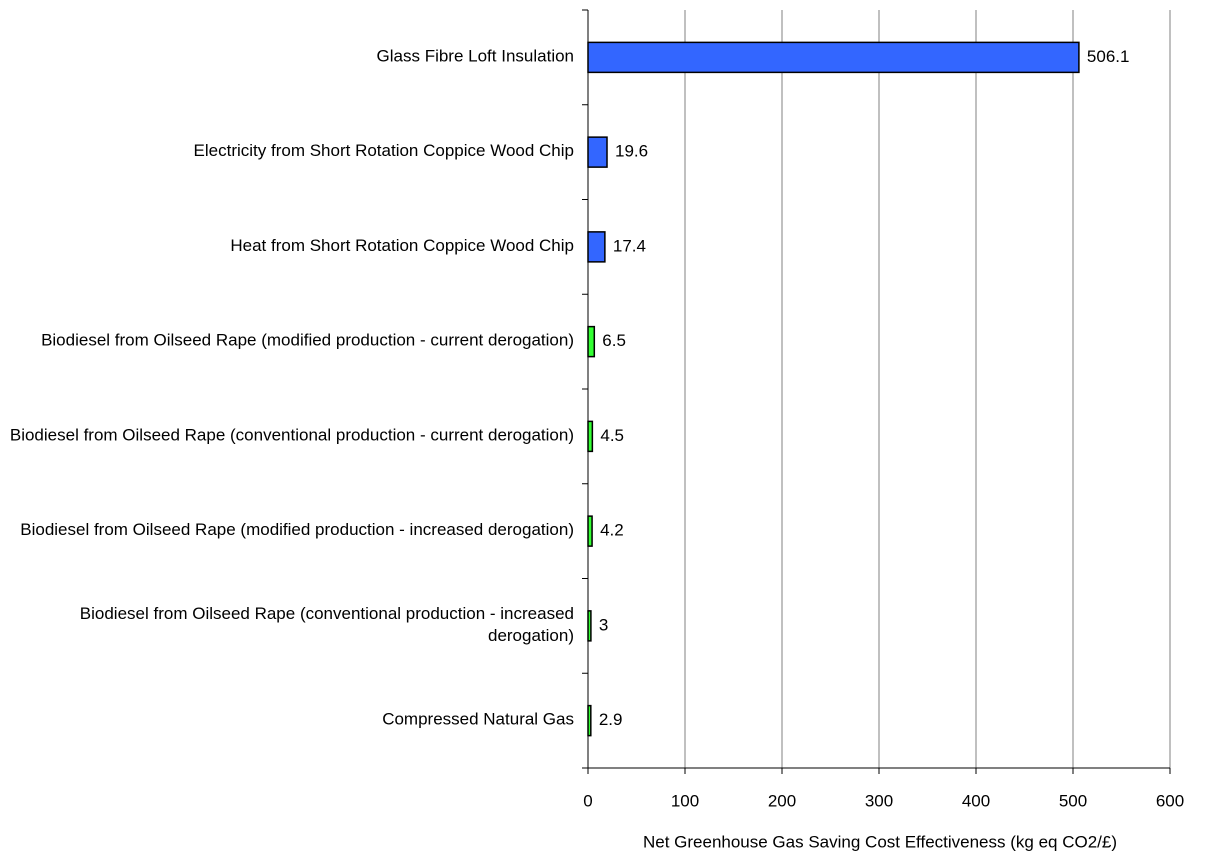  I want to click on data-label: 19.6, so click(631, 151).